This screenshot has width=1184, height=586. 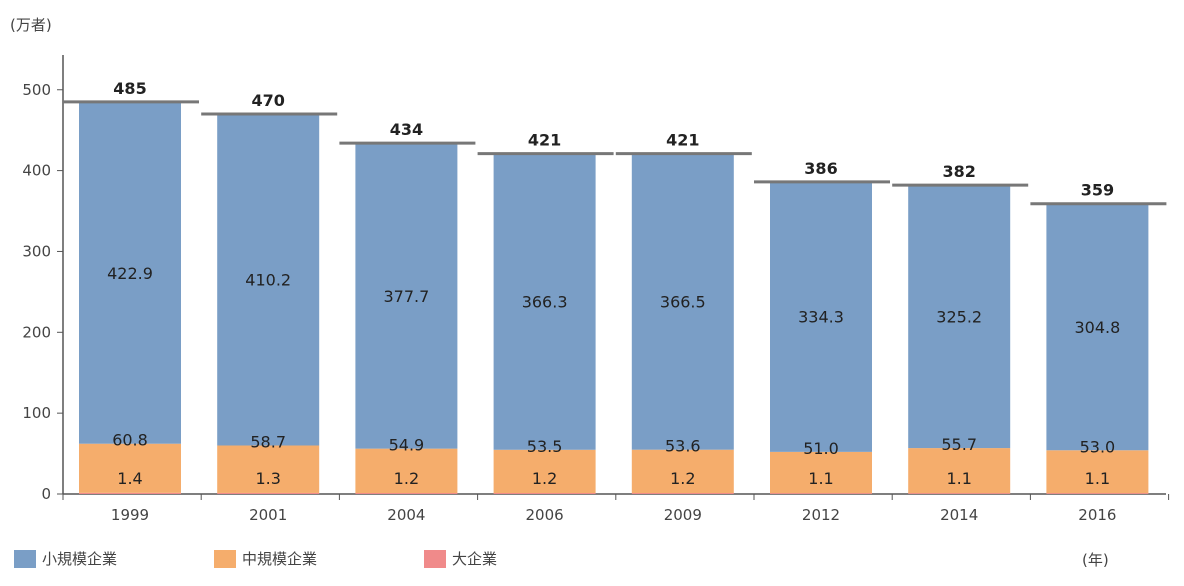 I want to click on large-value-label: 1.4, so click(x=129, y=478).